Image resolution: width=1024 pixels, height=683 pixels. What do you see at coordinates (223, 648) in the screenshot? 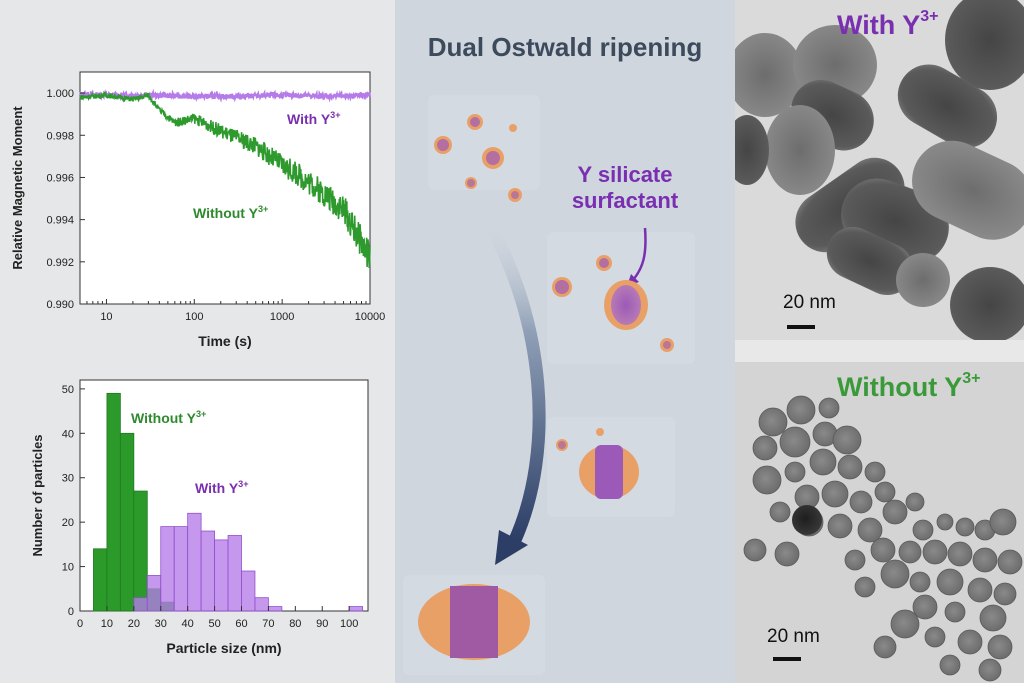
I see `x-axis-label: Particle size (nm)` at bounding box center [223, 648].